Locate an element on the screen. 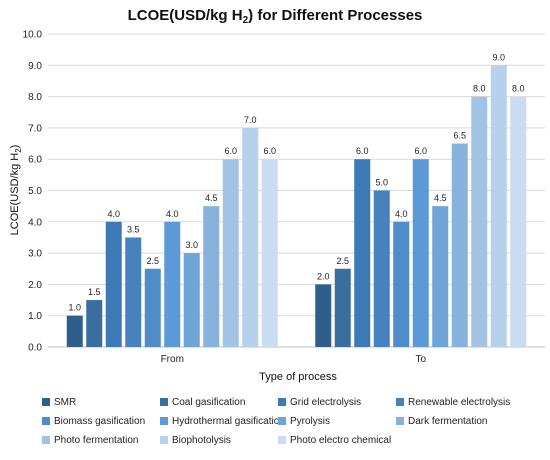  legend-label: Grid electrolysis is located at coordinates (325, 402).